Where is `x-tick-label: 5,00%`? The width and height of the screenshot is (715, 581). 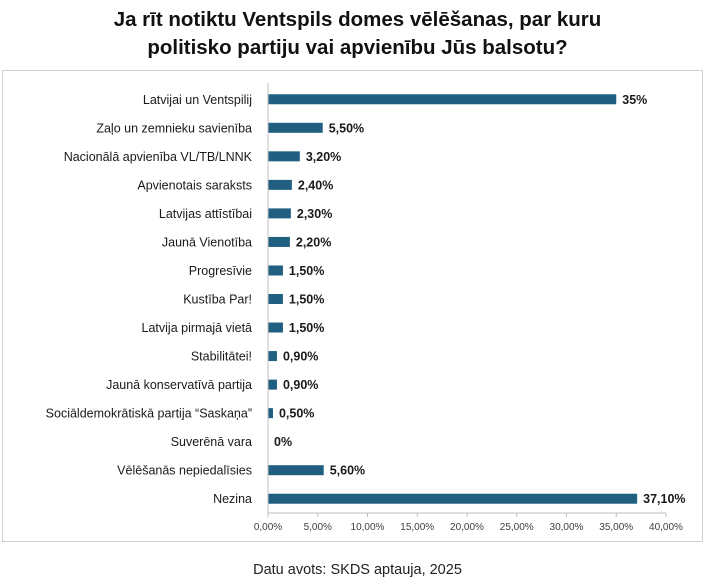 x-tick-label: 5,00% is located at coordinates (318, 527).